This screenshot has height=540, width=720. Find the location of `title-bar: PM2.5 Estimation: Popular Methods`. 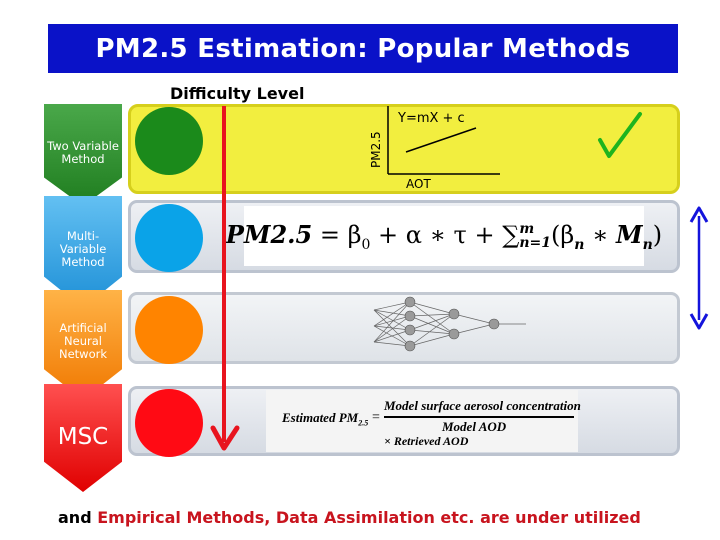

title-bar: PM2.5 Estimation: Popular Methods is located at coordinates (363, 48).